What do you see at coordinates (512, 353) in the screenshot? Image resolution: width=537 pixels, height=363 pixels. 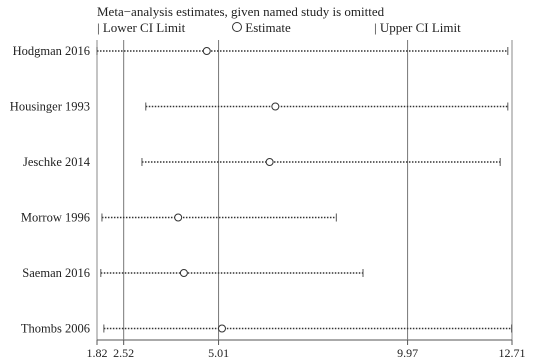 I see `x-tick-label: 12.71` at bounding box center [512, 353].